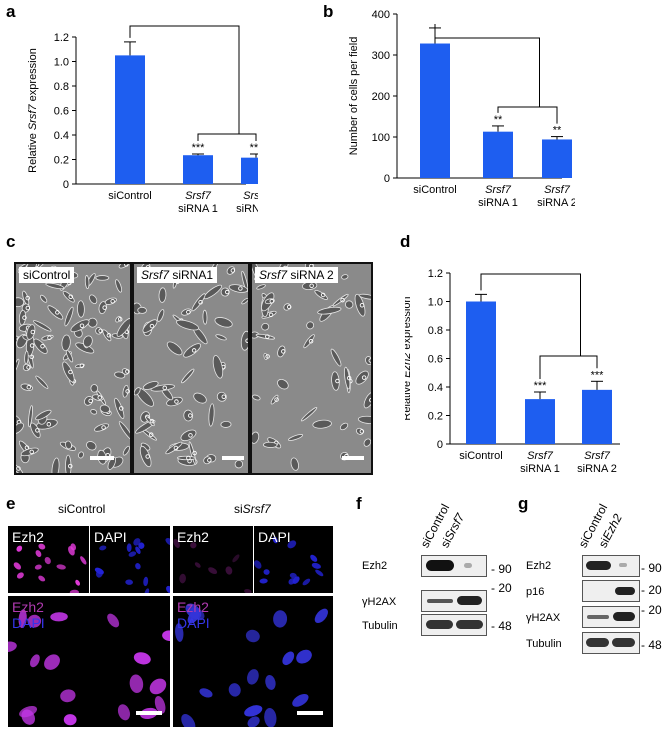 This screenshot has width=668, height=730. What do you see at coordinates (129, 196) in the screenshot?
I see `x-tick-label: siControl` at bounding box center [129, 196].